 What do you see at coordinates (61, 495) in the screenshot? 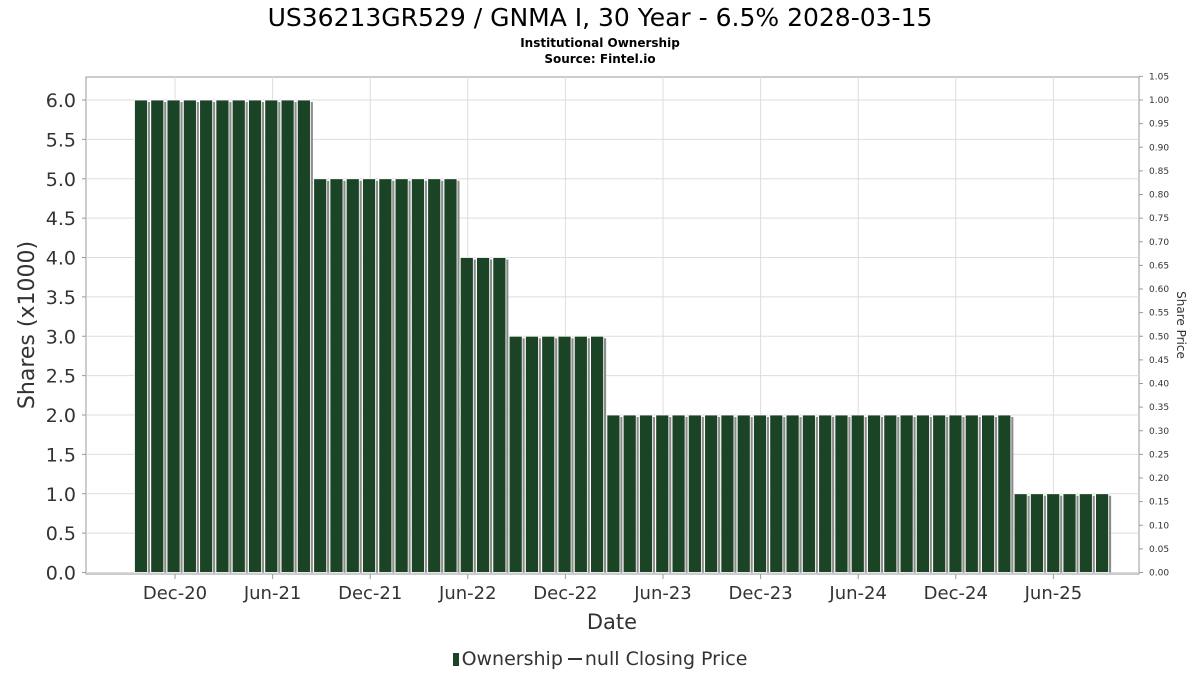
I see `y-tick-label: 1.0` at bounding box center [61, 495].